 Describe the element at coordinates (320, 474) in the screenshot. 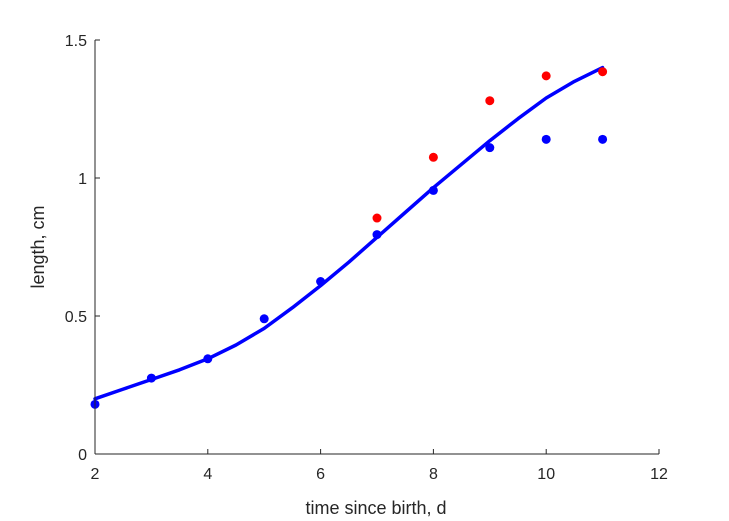

I see `x-tick-label: 6` at that location.